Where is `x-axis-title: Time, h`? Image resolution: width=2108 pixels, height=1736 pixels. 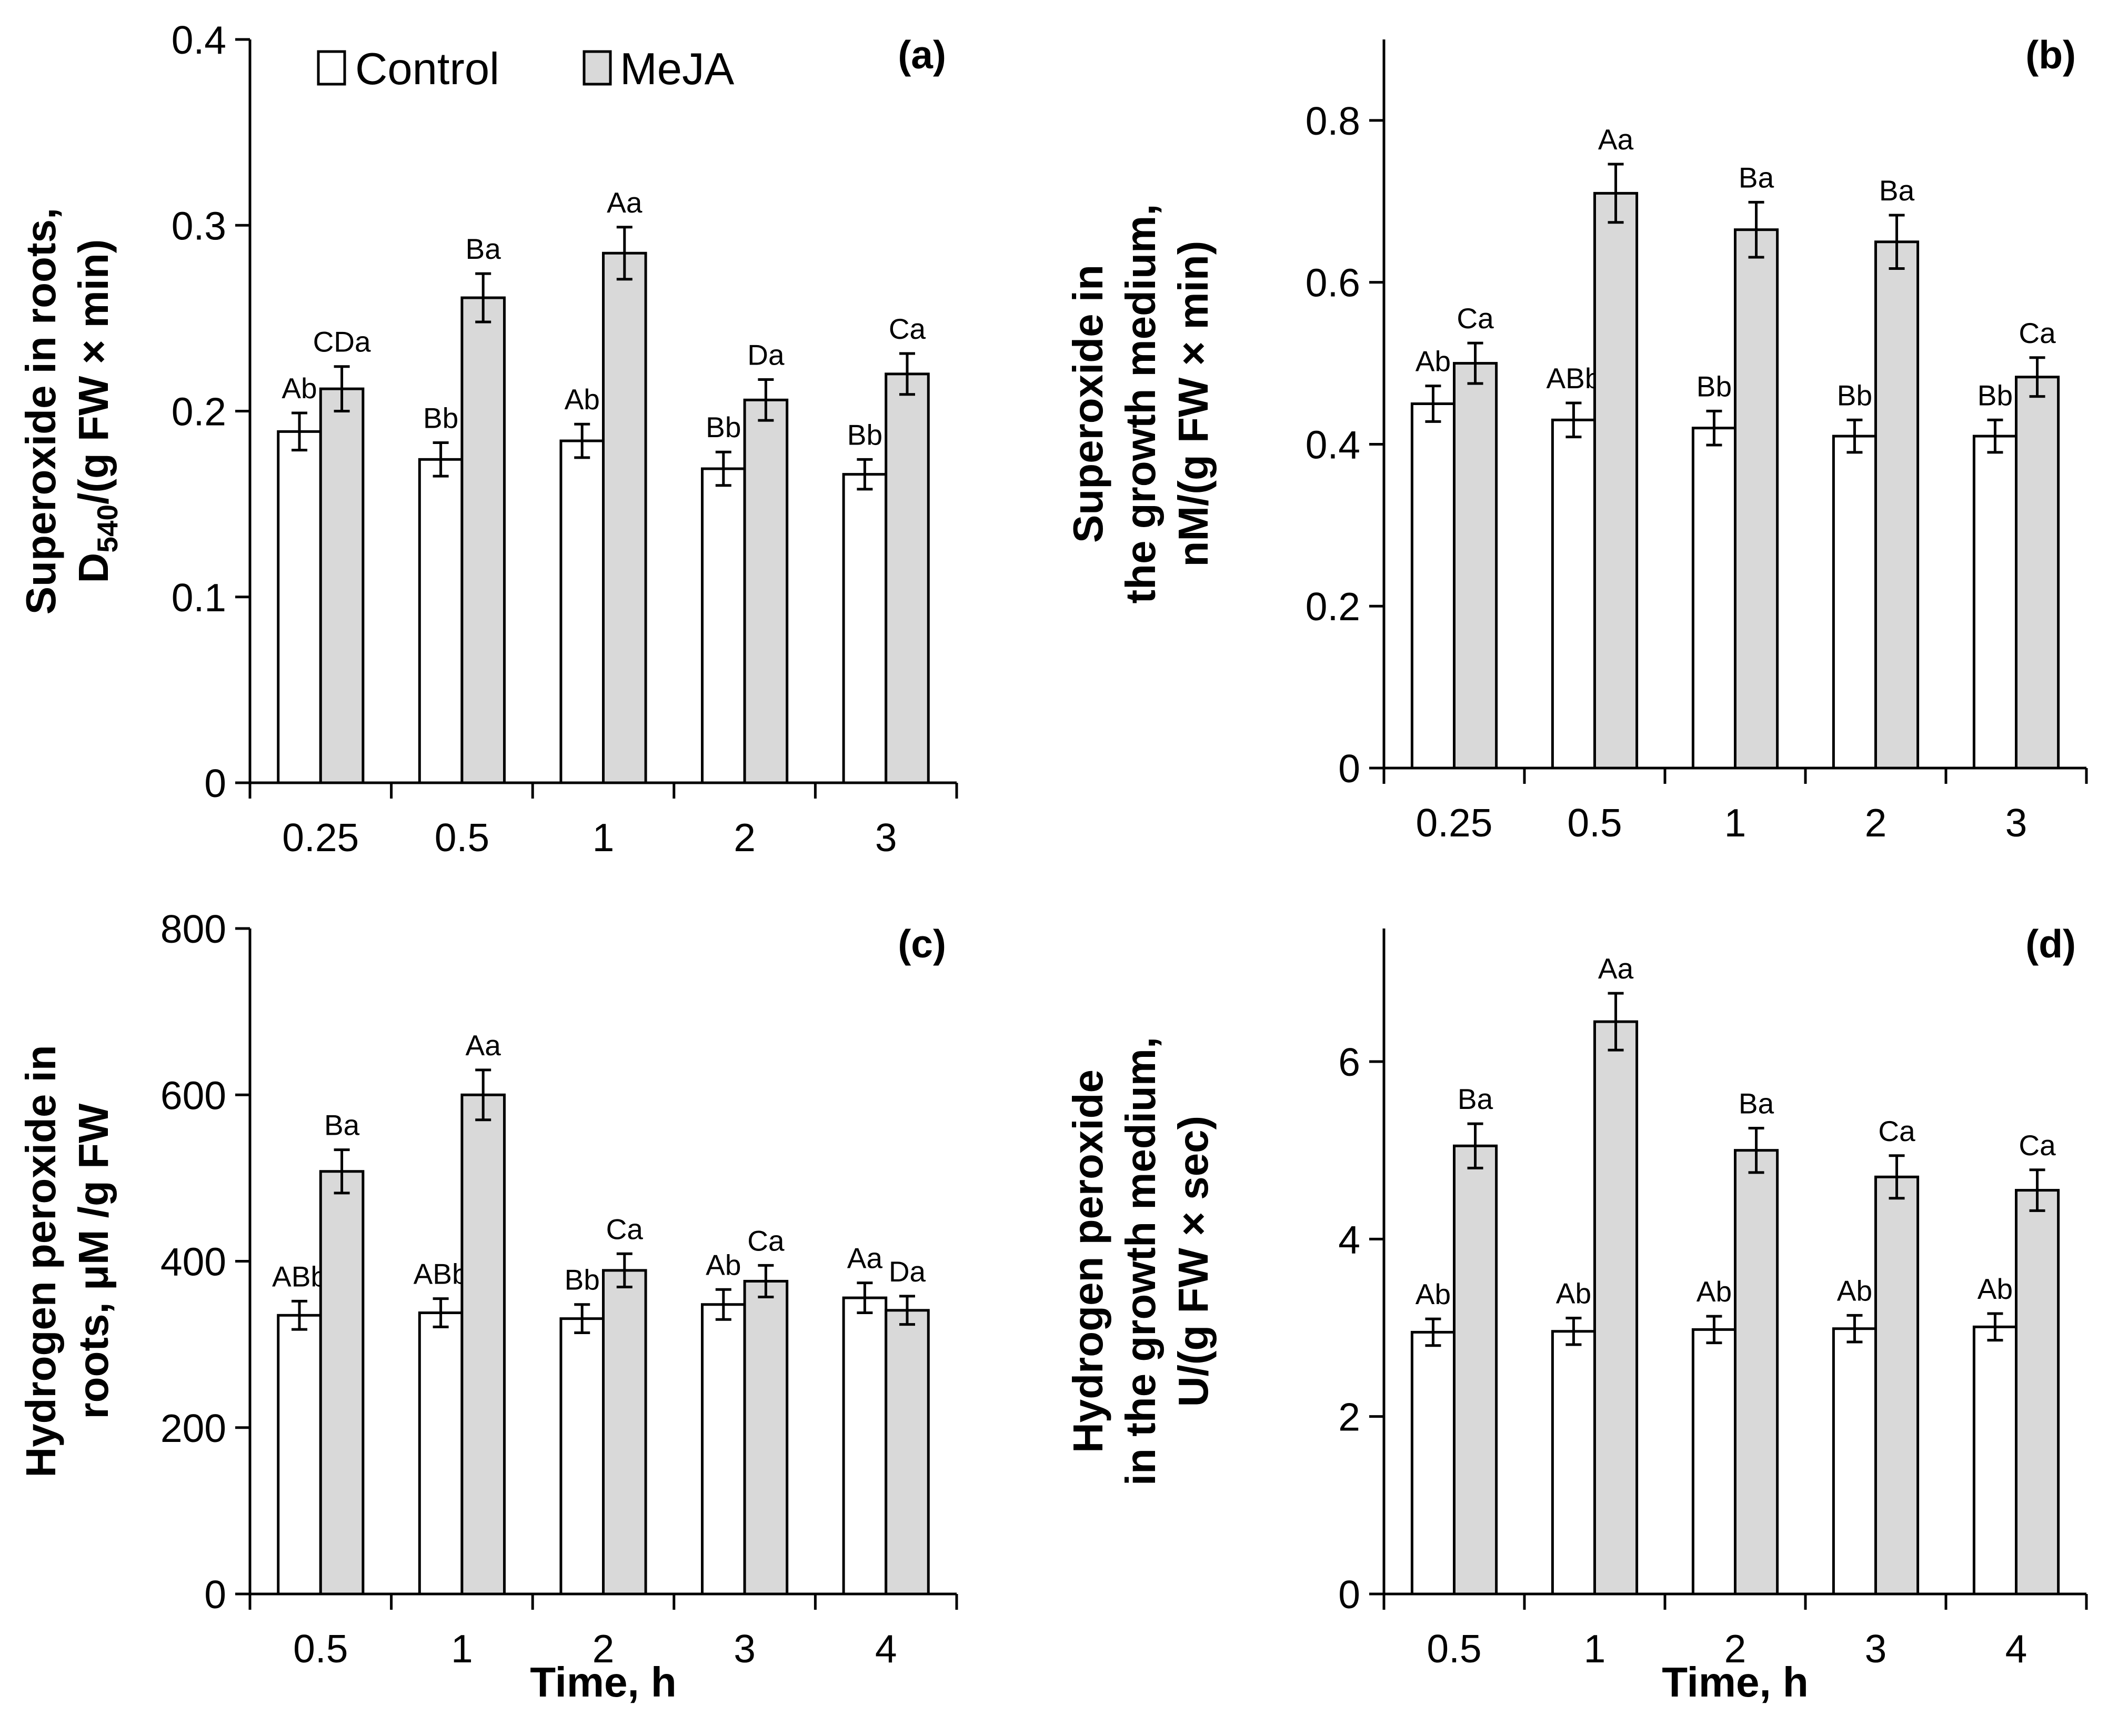 x-axis-title: Time, h is located at coordinates (603, 1682).